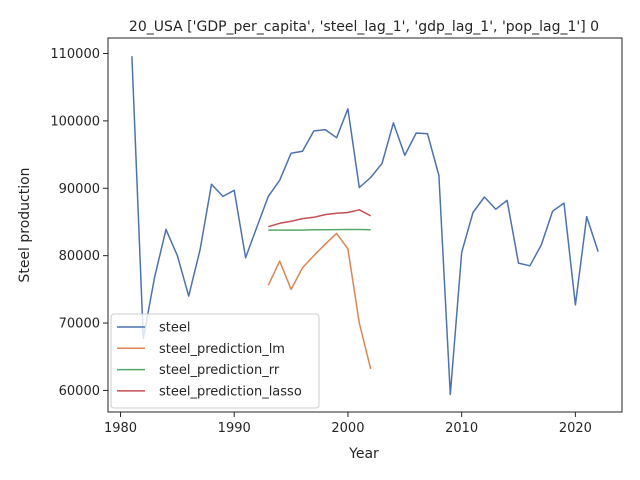 This screenshot has height=480, width=640. I want to click on y-tick-label: 110000, so click(75, 54).